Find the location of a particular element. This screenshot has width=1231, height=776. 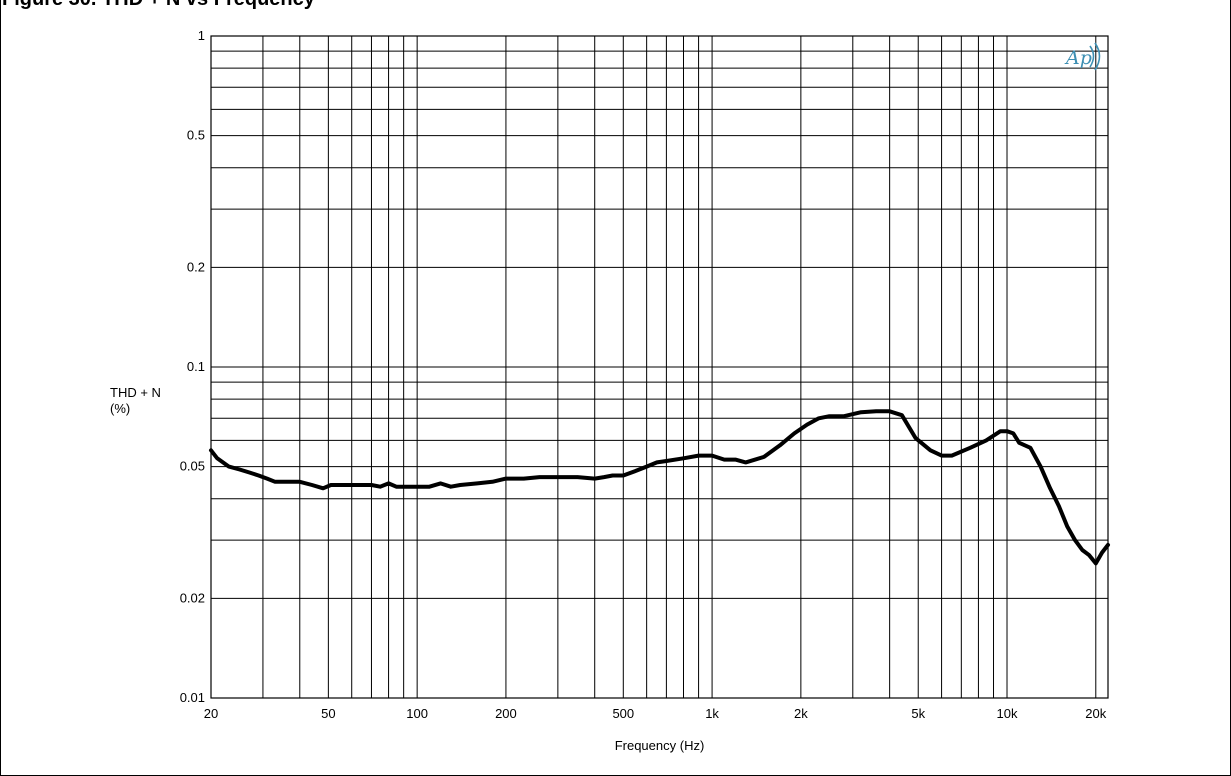

x-tick-label: 50 is located at coordinates (328, 713).